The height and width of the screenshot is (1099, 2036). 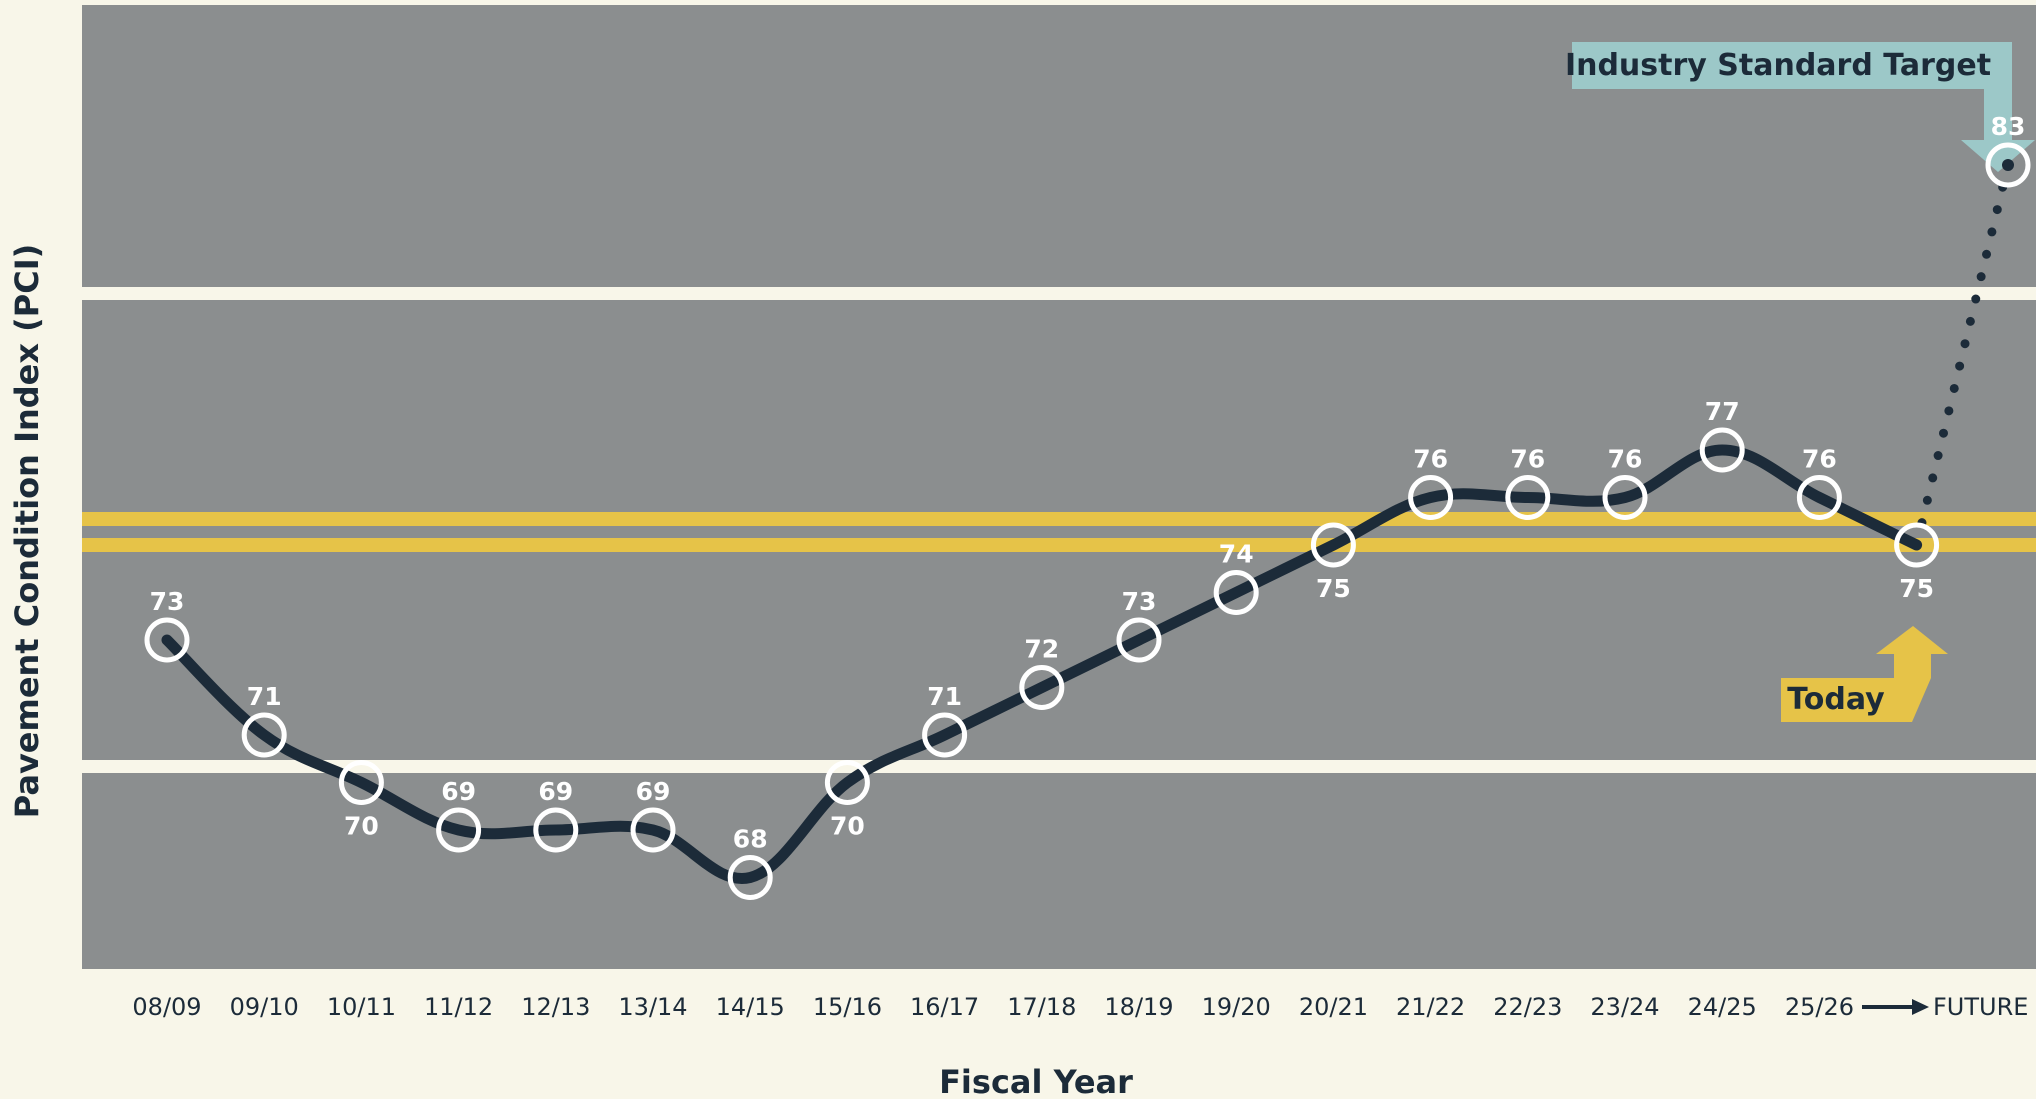 I want to click on x-tick-label: 12/13, so click(x=555, y=1007).